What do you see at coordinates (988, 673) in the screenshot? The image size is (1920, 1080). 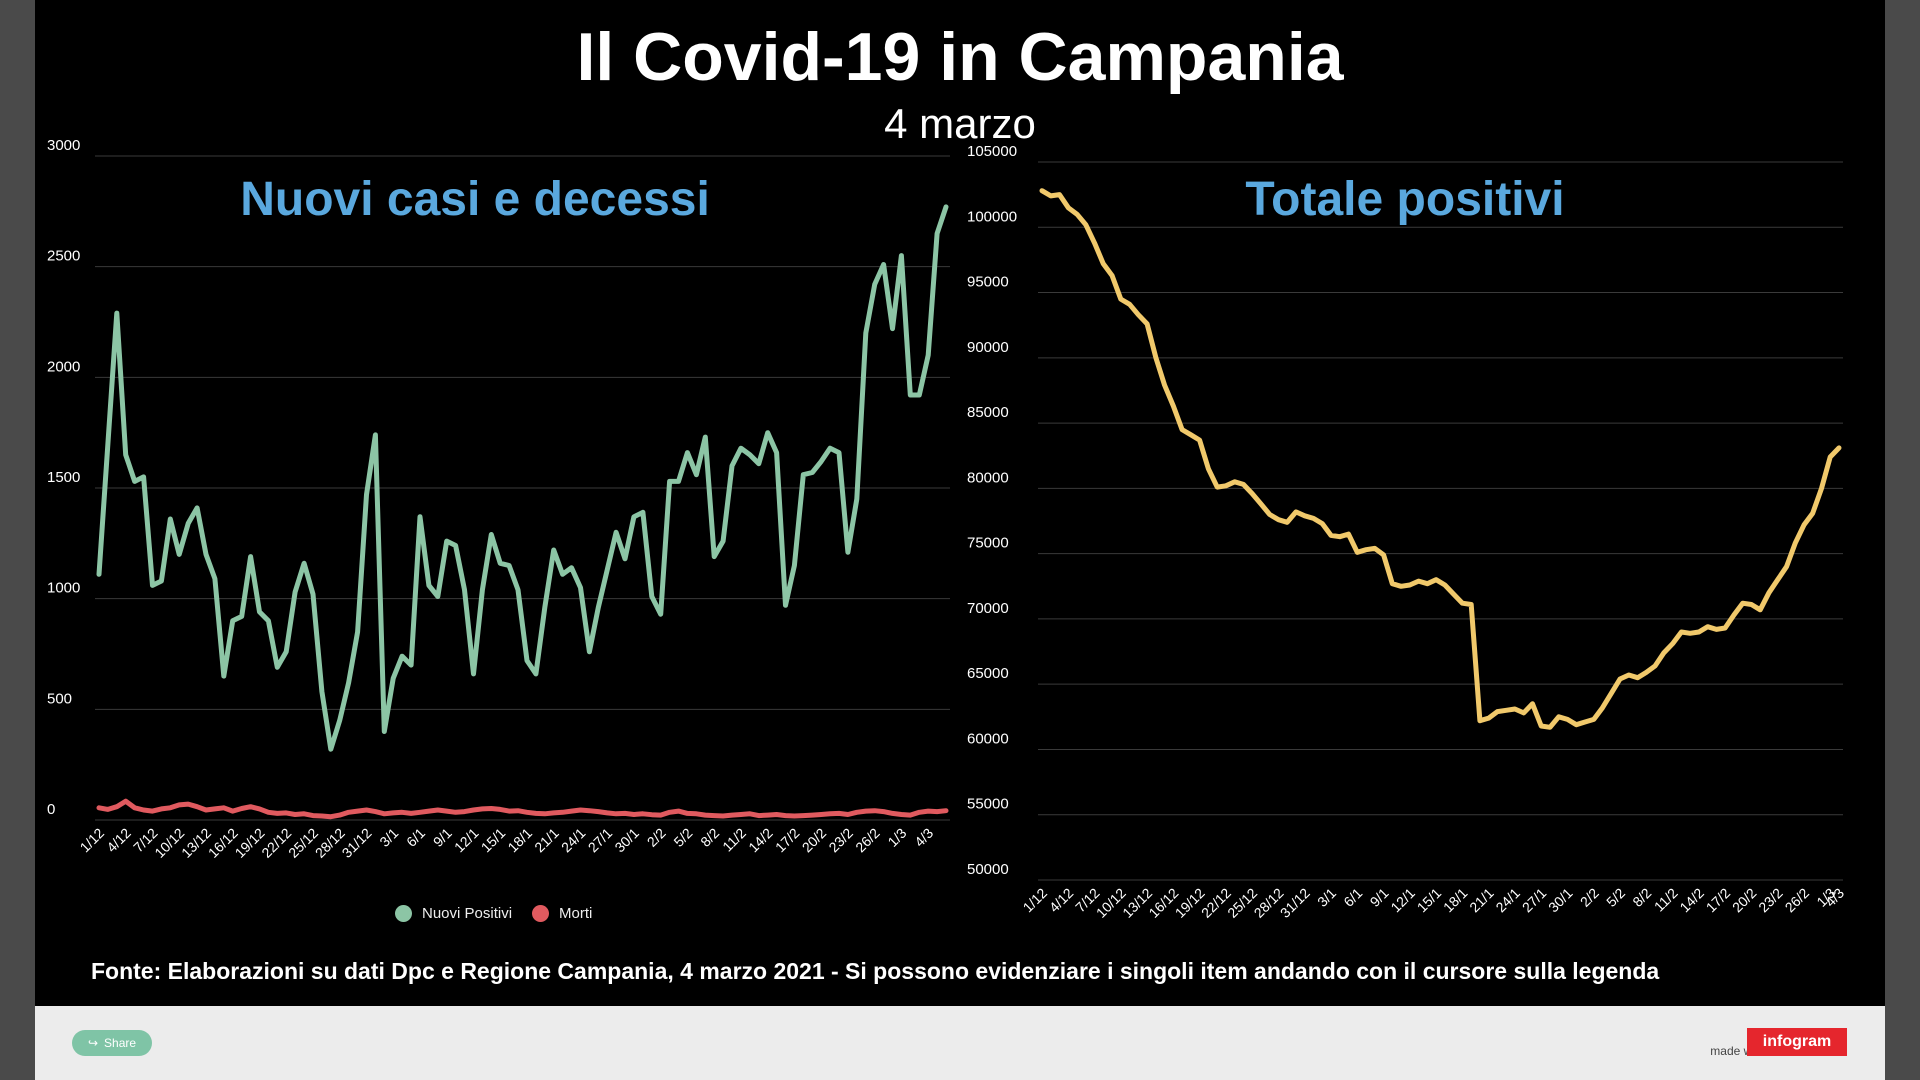 I see `right-y-tick-label: 65000` at bounding box center [988, 673].